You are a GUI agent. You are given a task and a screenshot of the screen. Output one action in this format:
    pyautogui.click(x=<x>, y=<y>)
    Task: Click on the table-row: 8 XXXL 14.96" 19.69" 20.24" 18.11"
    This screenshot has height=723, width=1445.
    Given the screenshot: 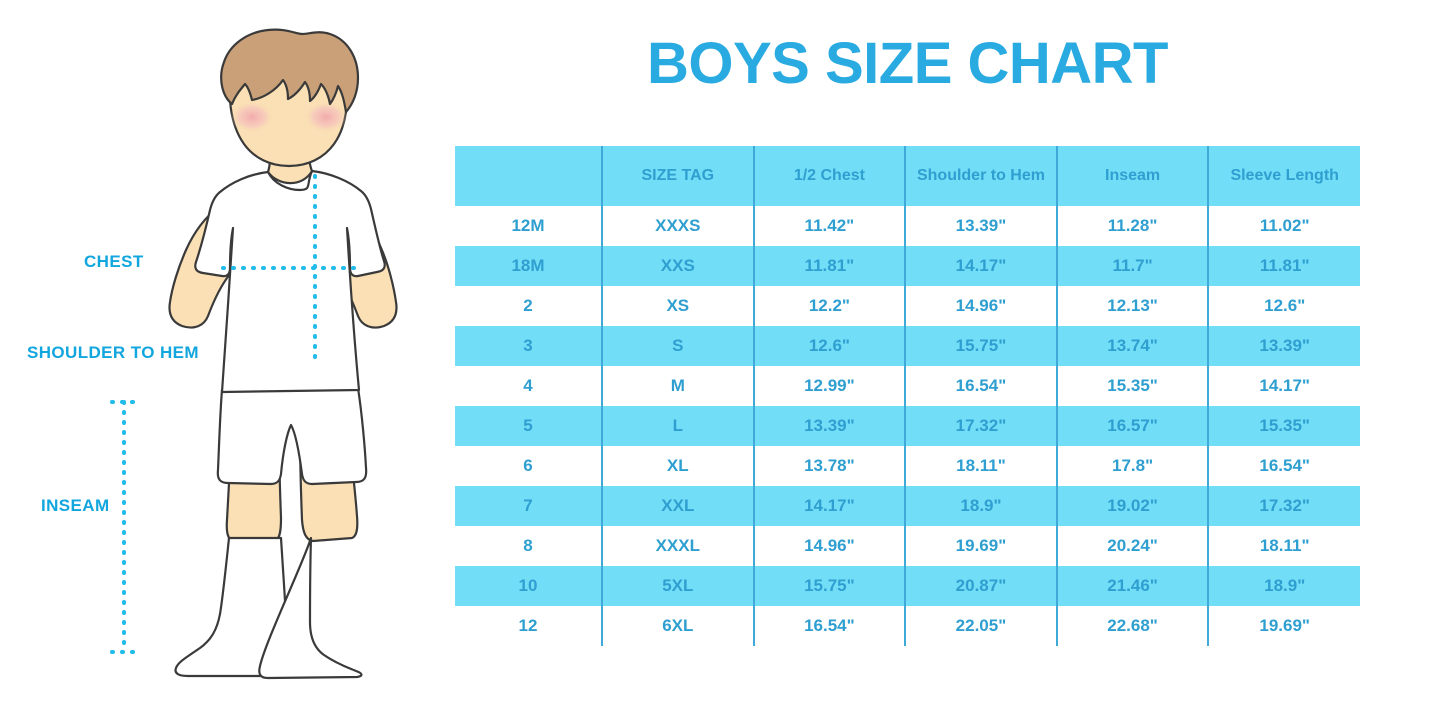 What is the action you would take?
    pyautogui.click(x=907, y=546)
    